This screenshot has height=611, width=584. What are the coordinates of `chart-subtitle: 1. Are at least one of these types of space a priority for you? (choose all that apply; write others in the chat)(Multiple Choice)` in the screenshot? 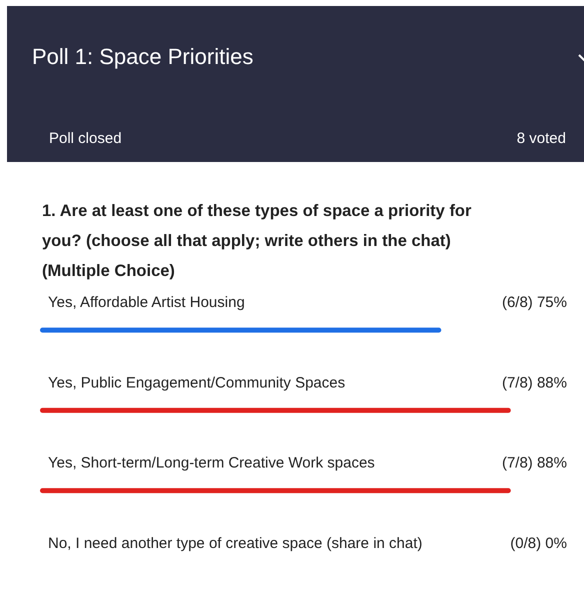 It's located at (257, 241).